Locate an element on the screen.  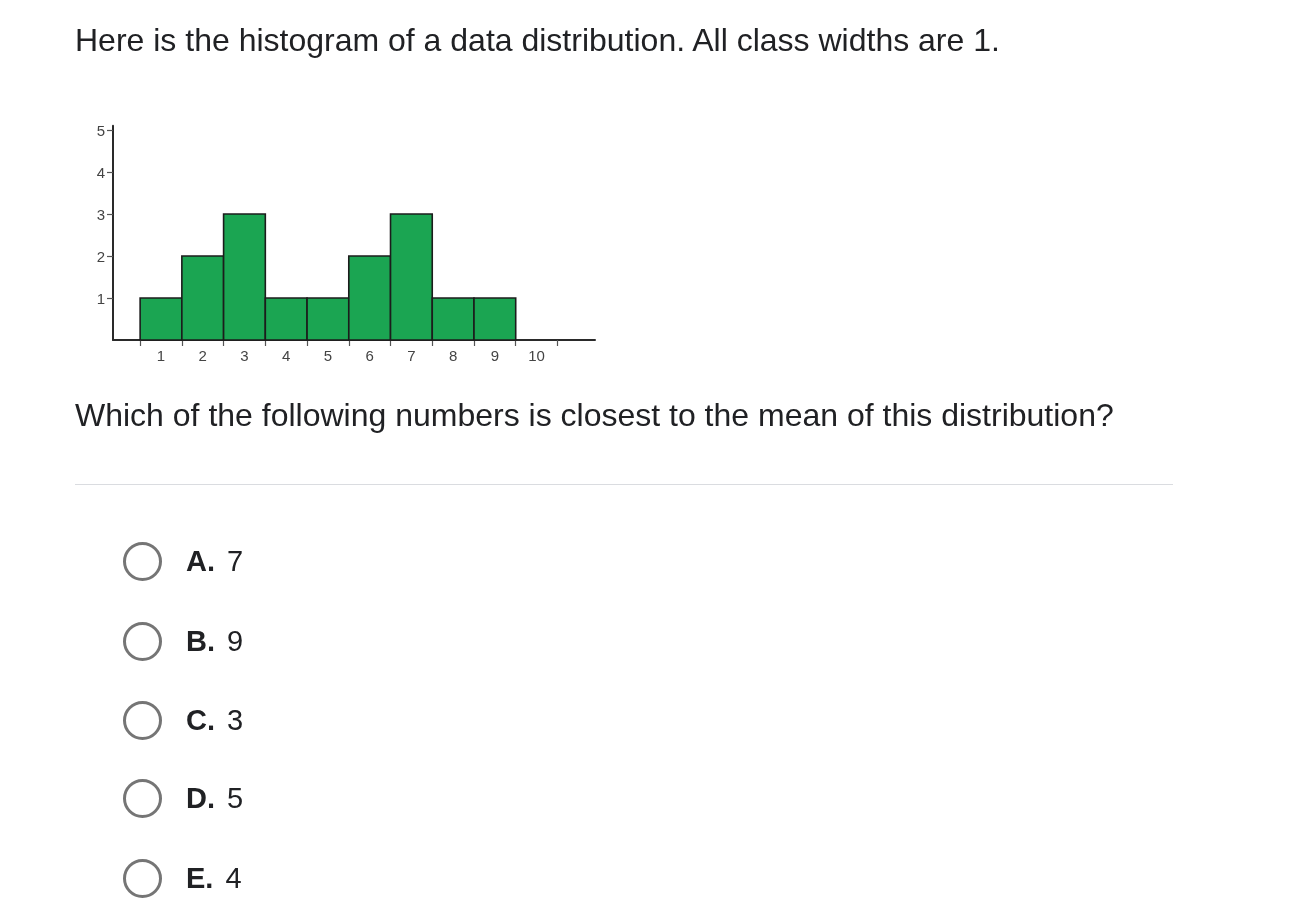
x-tick-label: 10 is located at coordinates (536, 355).